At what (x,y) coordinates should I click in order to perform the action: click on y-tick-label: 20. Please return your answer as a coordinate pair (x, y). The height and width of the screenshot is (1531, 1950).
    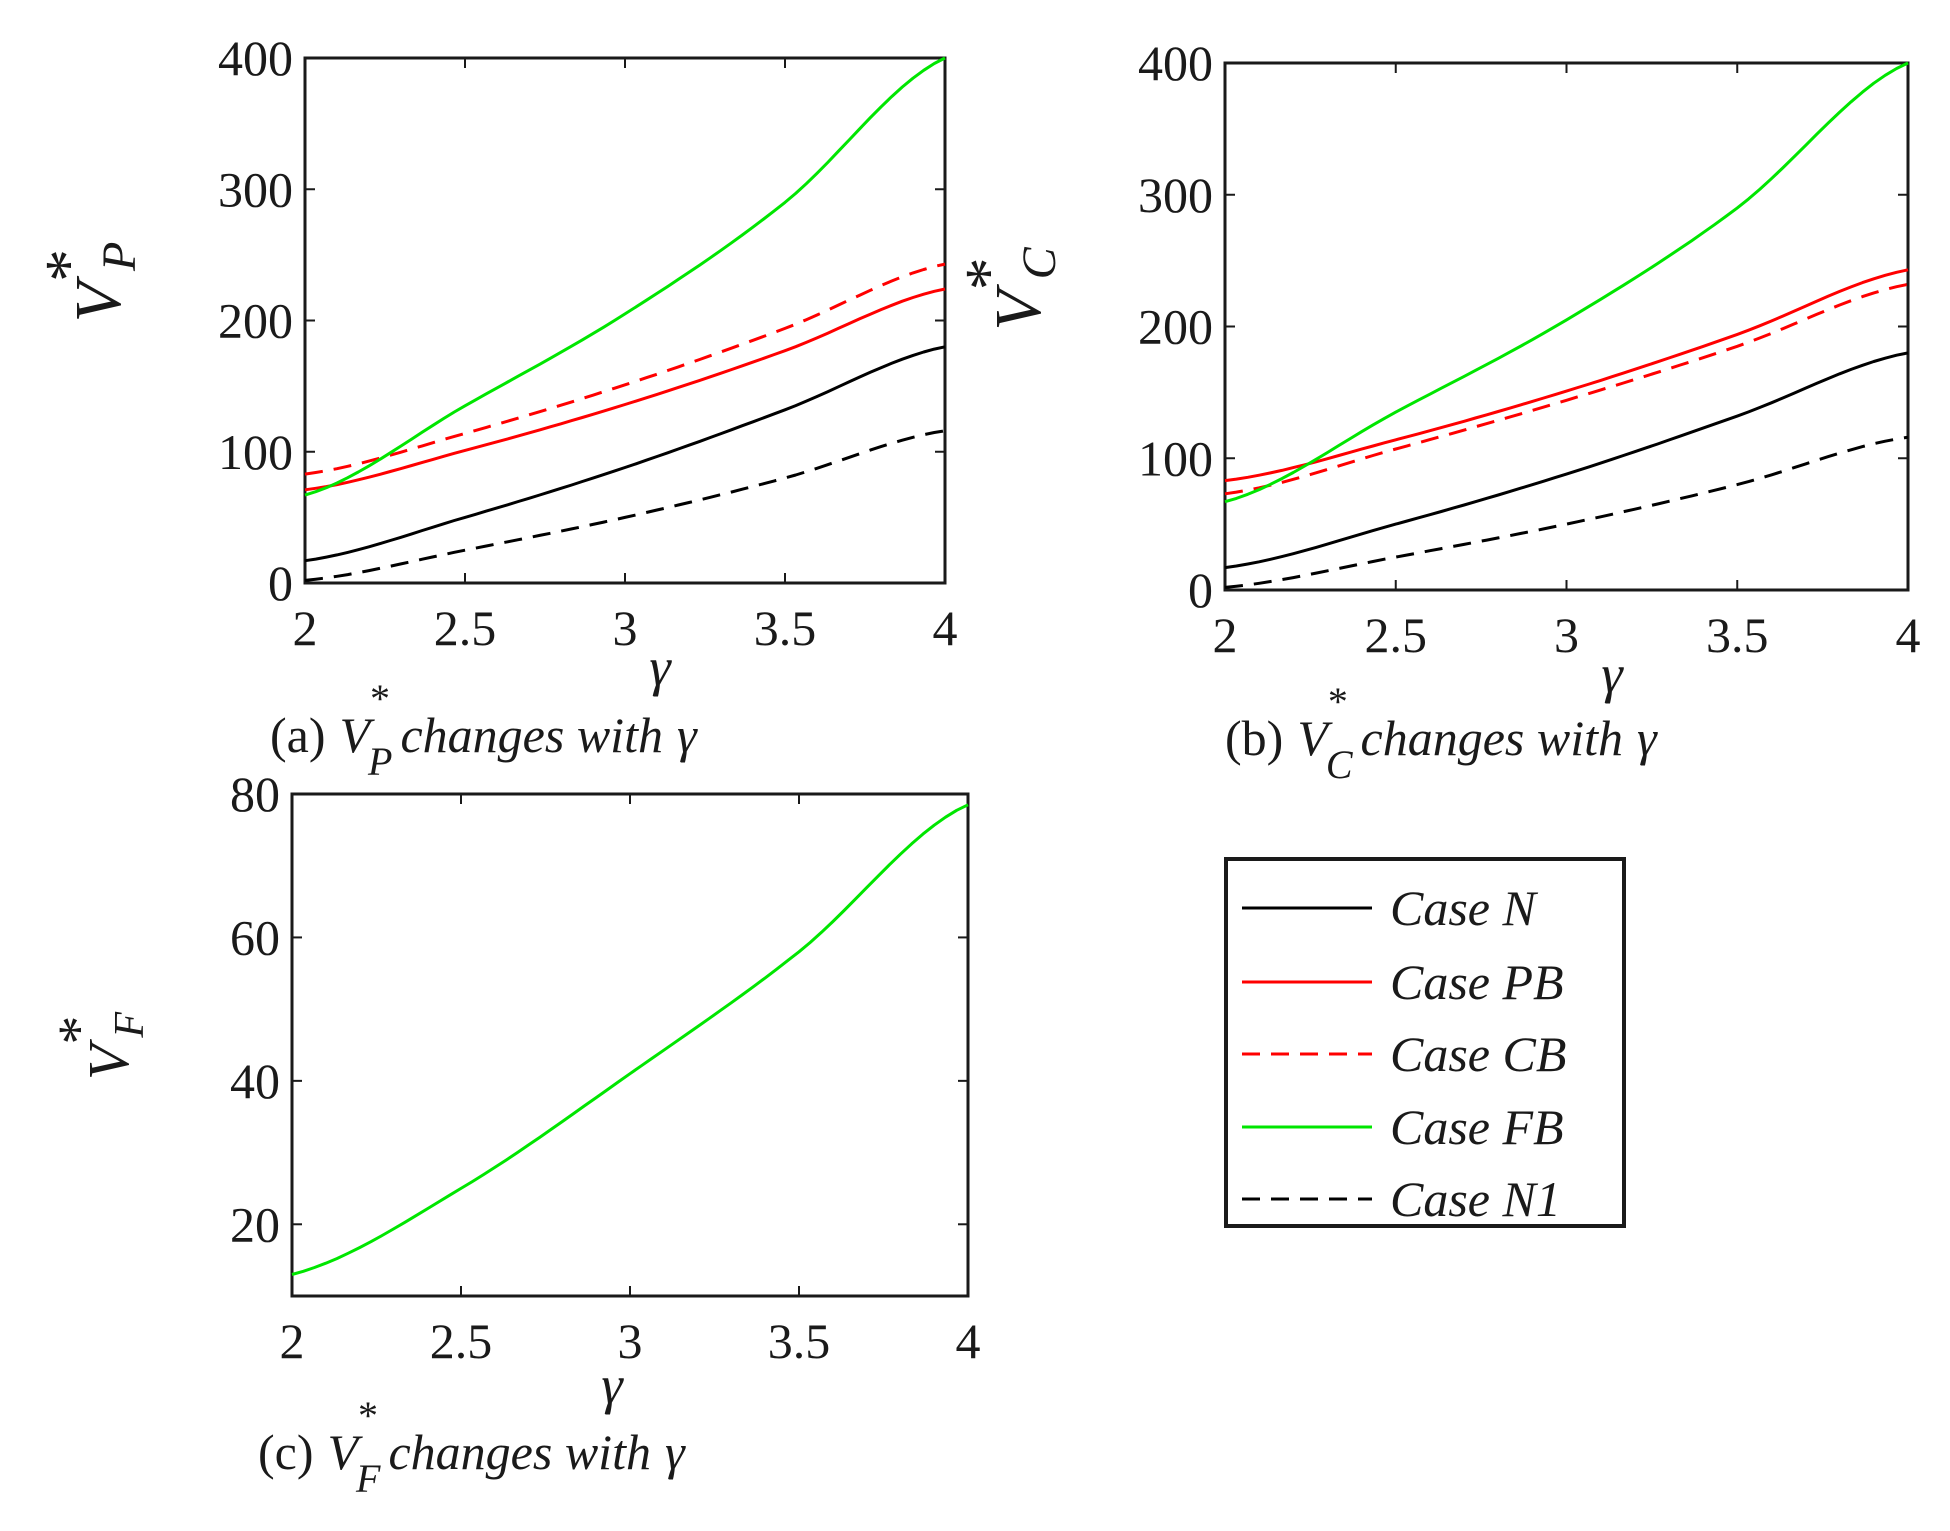
    Looking at the image, I should click on (255, 1224).